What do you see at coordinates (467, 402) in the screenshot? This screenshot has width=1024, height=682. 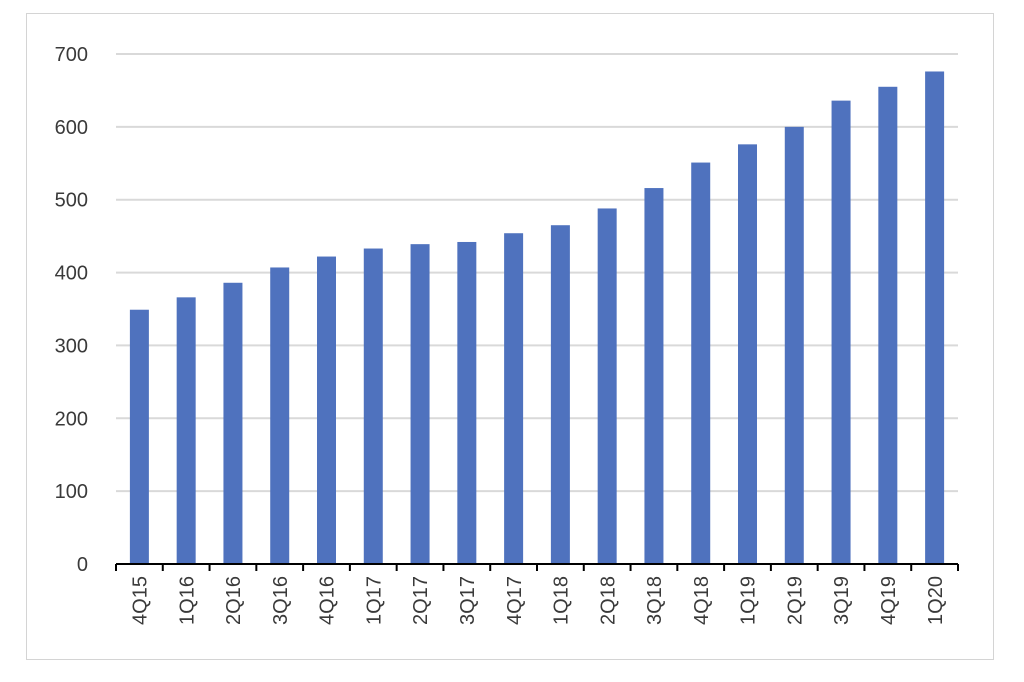 I see `bar-3Q17` at bounding box center [467, 402].